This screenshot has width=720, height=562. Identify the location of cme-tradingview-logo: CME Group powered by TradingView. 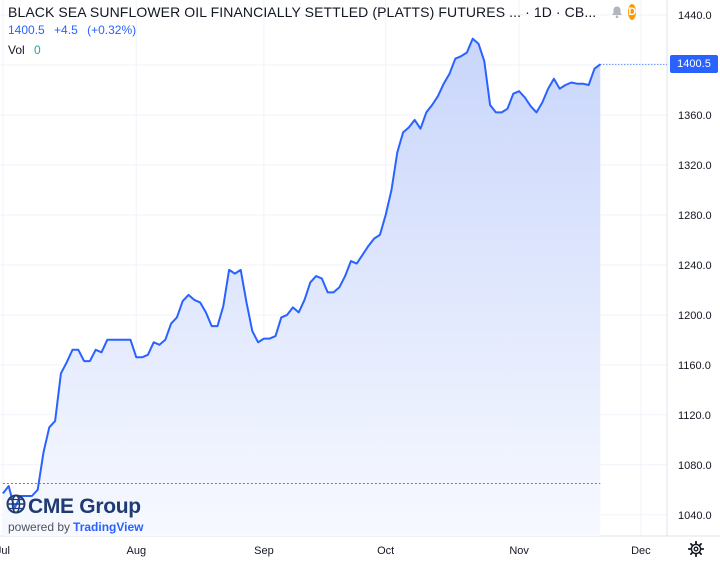
(75, 514).